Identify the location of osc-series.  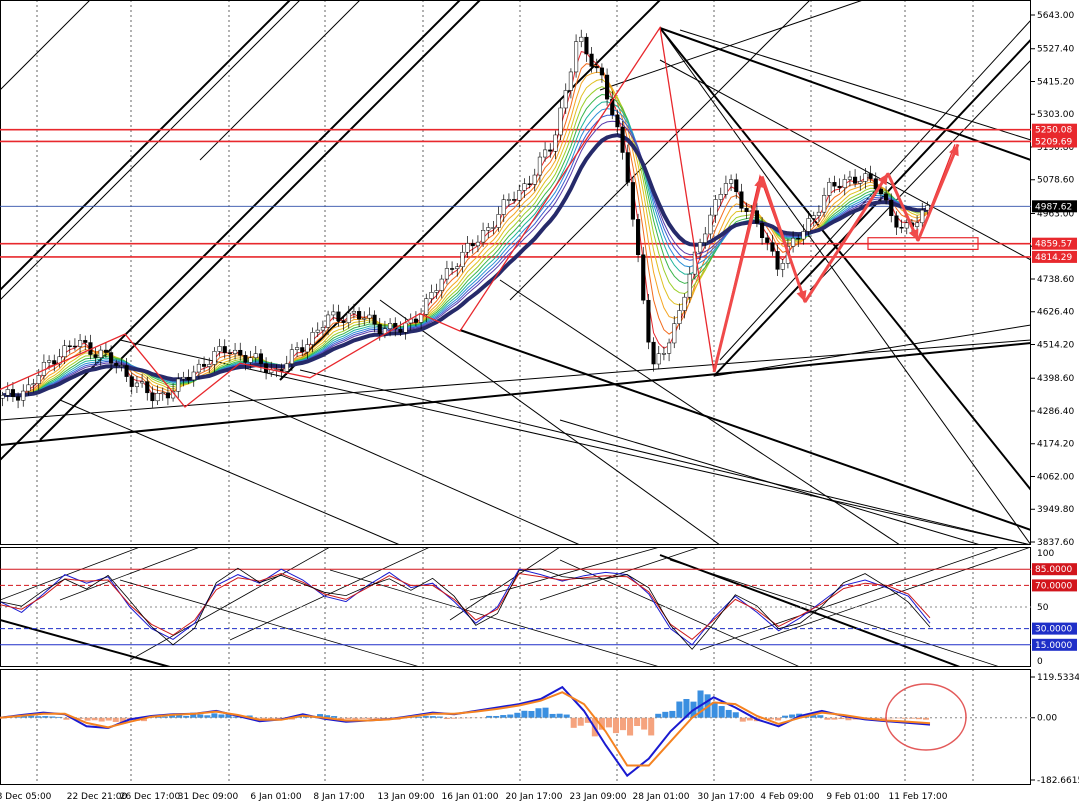
(465, 608).